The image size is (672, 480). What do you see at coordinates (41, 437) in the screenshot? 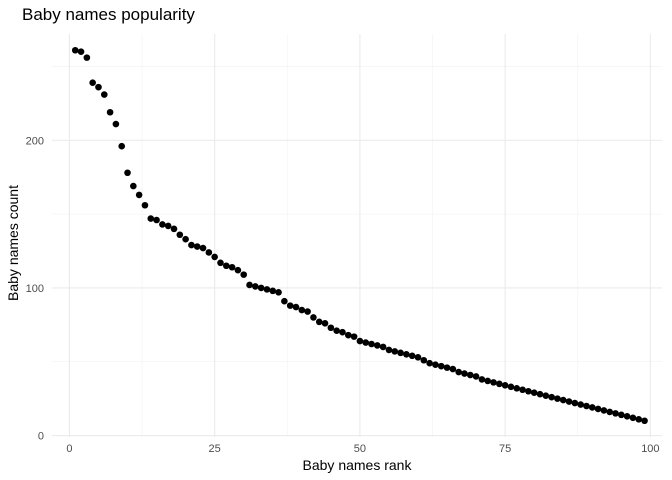
I see `y-tick-label: 0` at bounding box center [41, 437].